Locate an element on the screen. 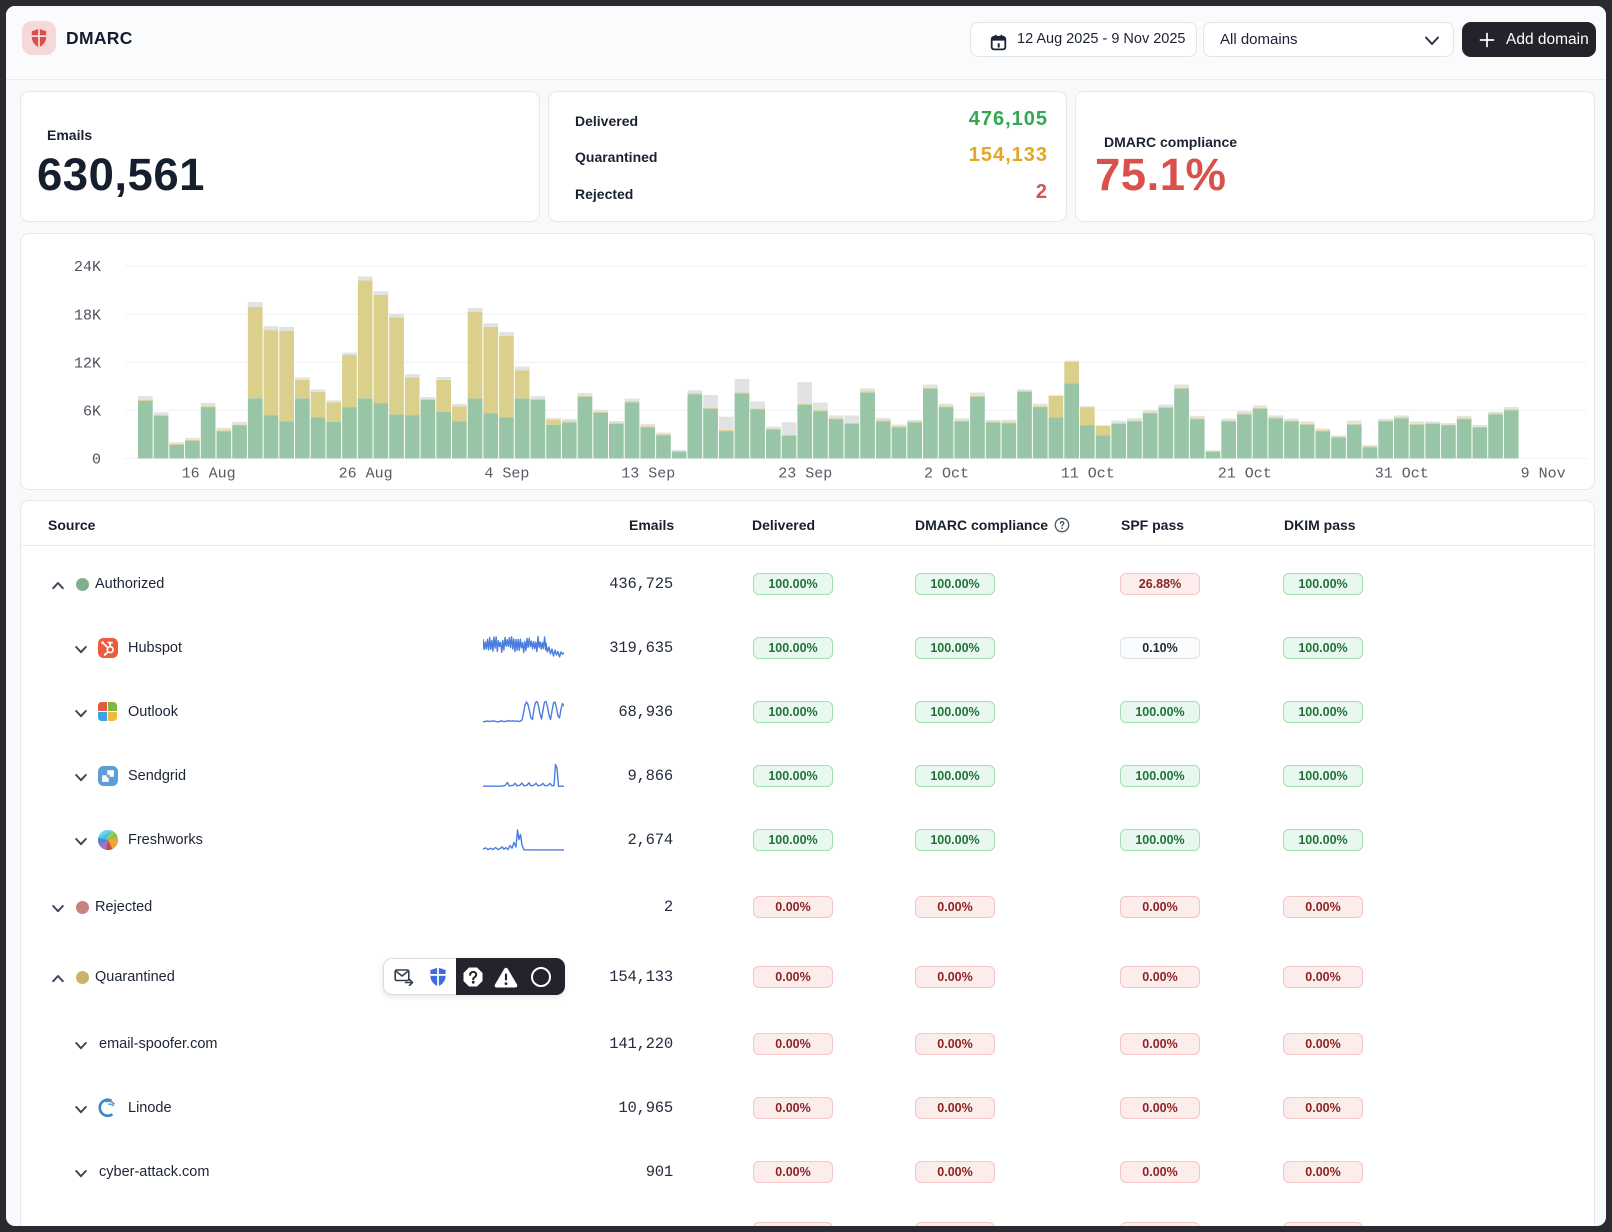 The width and height of the screenshot is (1612, 1232). svg-text: 23 Sep is located at coordinates (805, 474).